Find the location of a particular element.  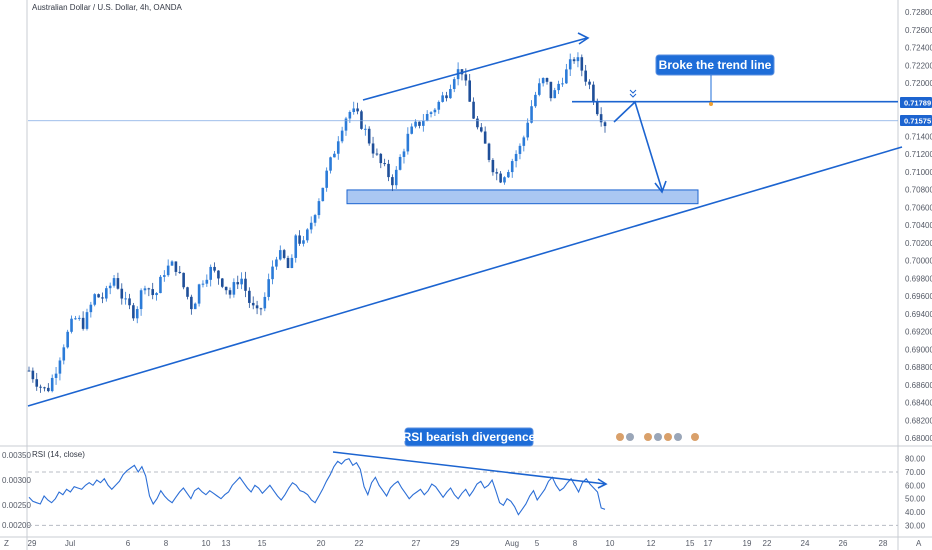

time-tick-label: 22 is located at coordinates (359, 543).